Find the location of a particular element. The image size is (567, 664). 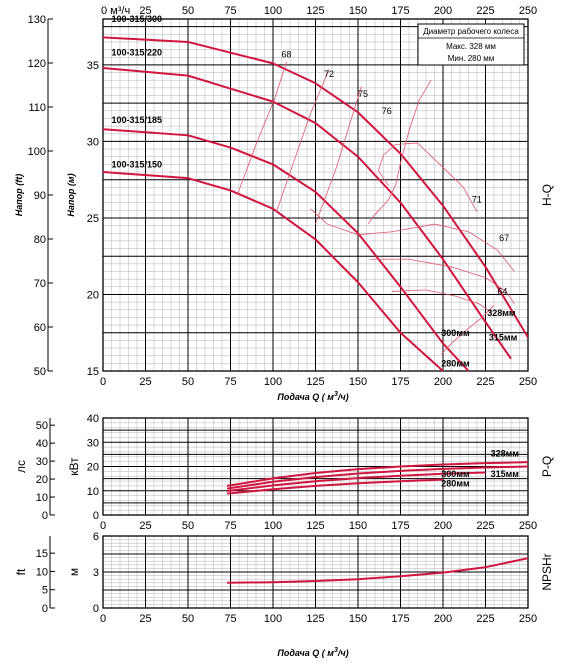

secondary-tick-label: 110 is located at coordinates (37, 108).